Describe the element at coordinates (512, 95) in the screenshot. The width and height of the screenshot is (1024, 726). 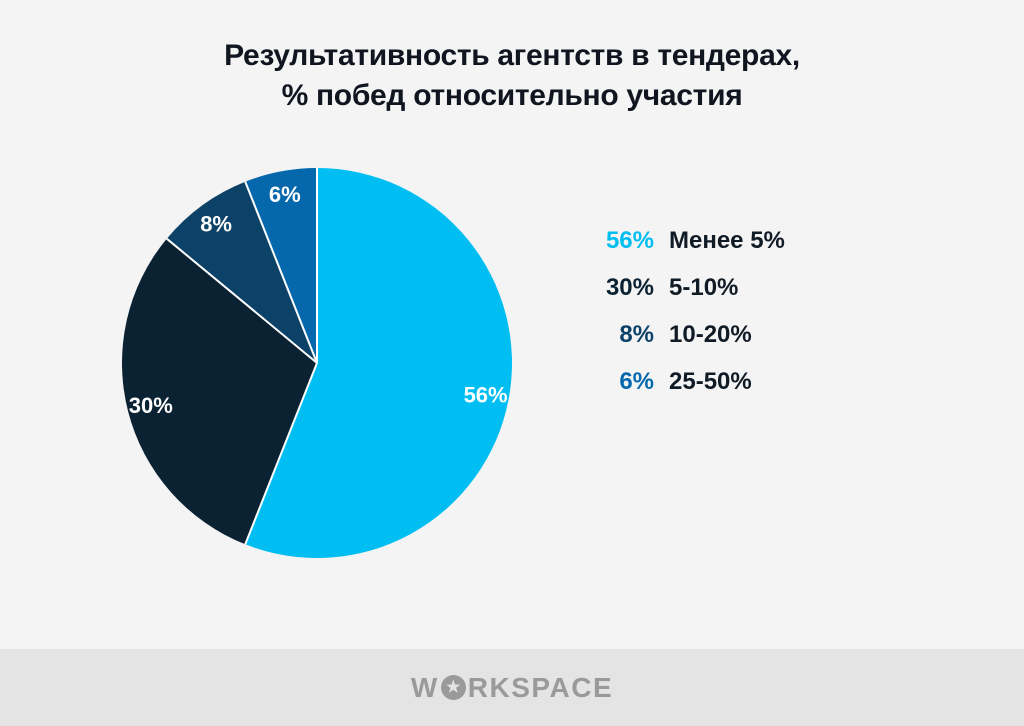
I see `chart-title-line-2: % побед относительно участия` at that location.